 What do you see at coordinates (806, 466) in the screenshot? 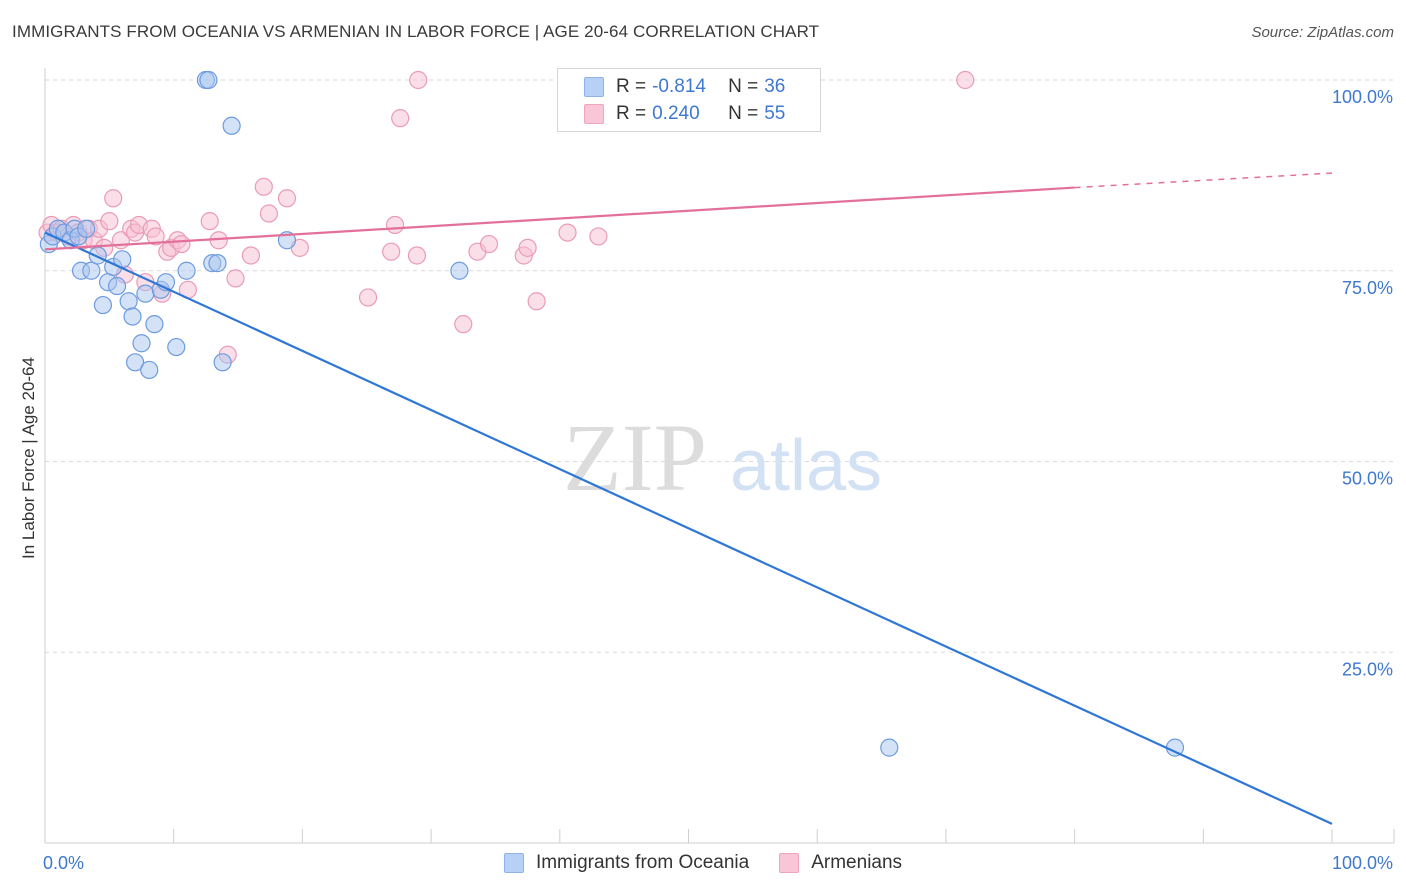
I see `watermark-atlas: atlas` at bounding box center [806, 466].